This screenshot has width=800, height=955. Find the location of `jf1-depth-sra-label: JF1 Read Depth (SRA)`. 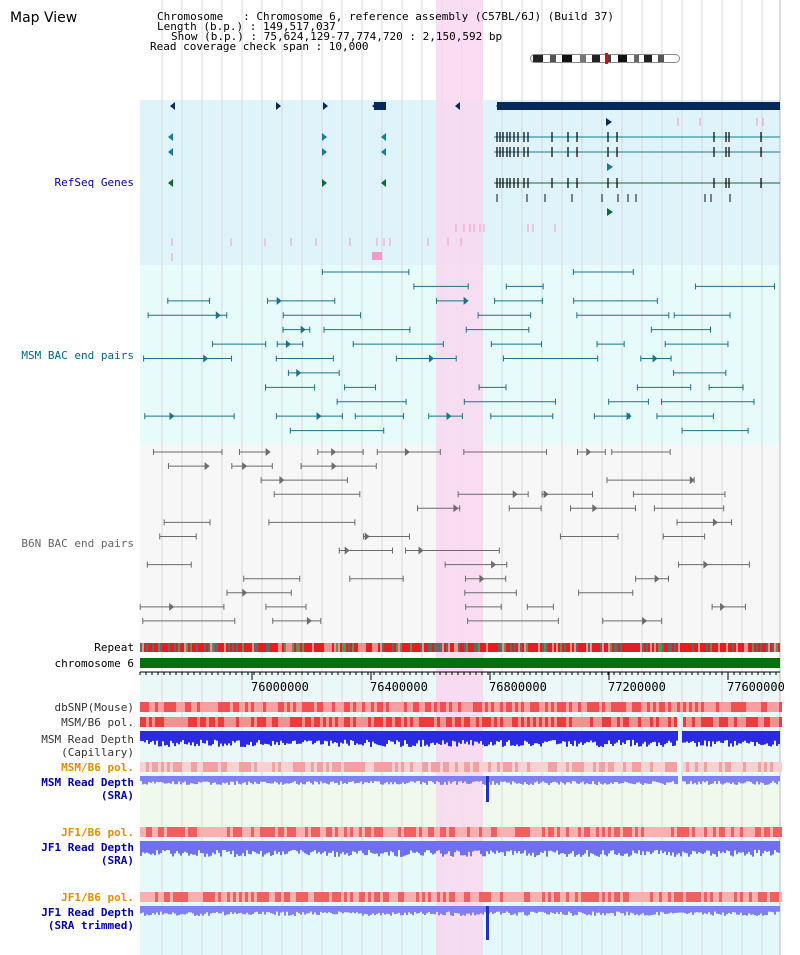

jf1-depth-sra-label: JF1 Read Depth (SRA) is located at coordinates (87, 854).